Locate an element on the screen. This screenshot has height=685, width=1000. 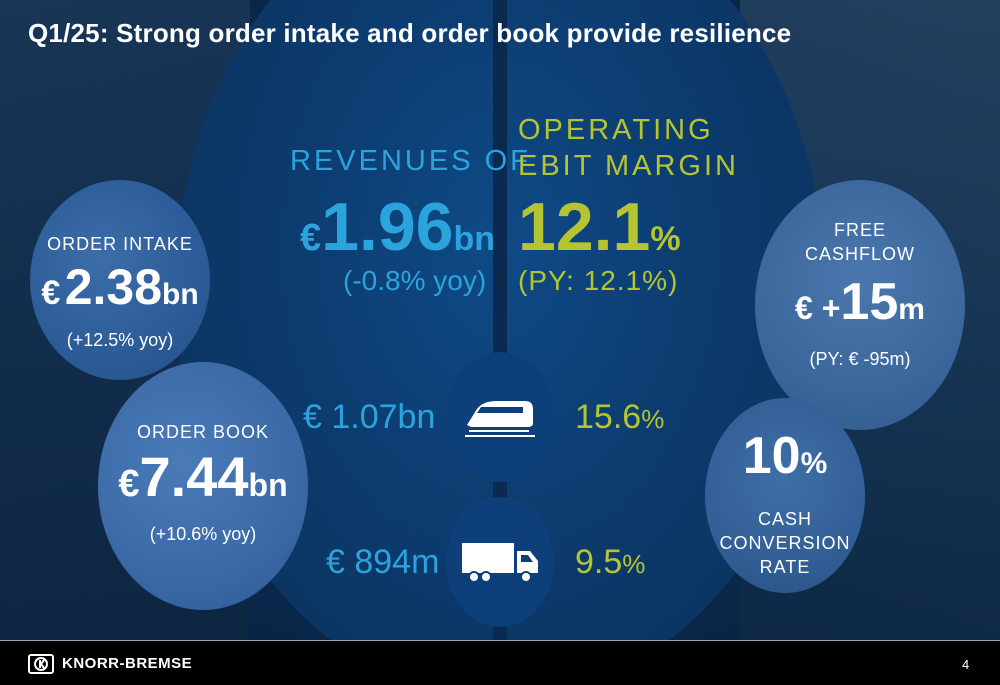
order-book-change: (+10.6% yoy) is located at coordinates (203, 534).